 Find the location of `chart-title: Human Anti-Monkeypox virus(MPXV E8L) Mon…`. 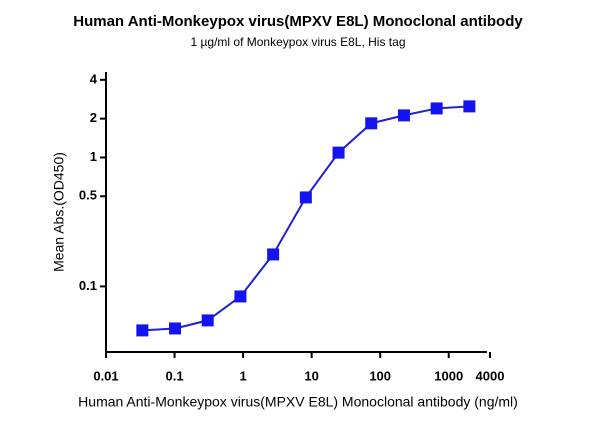

chart-title: Human Anti-Monkeypox virus(MPXV E8L) Mon… is located at coordinates (298, 21).